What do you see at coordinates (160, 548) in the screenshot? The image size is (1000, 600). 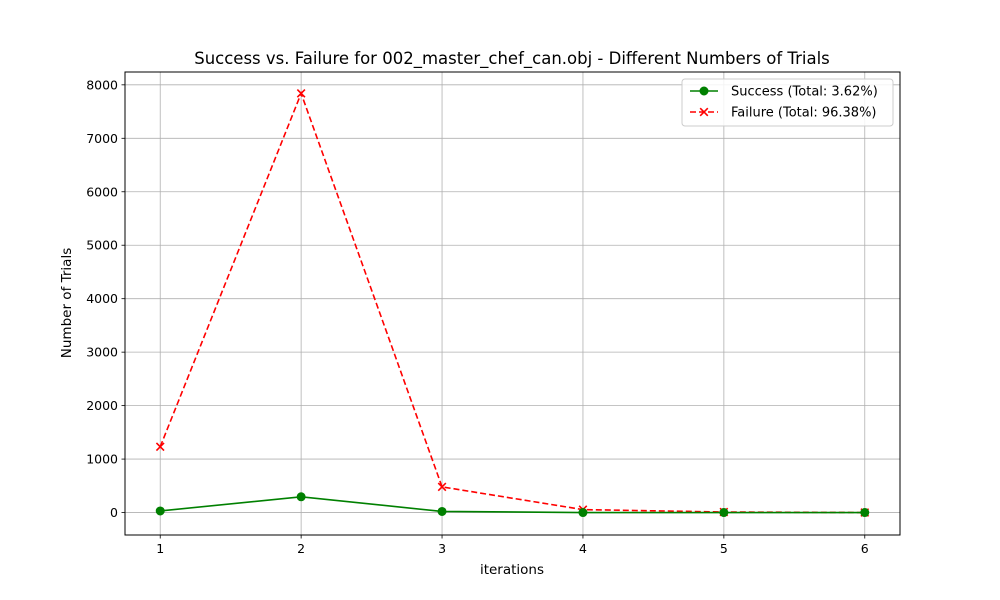 I see `x-tick-label: 1` at bounding box center [160, 548].